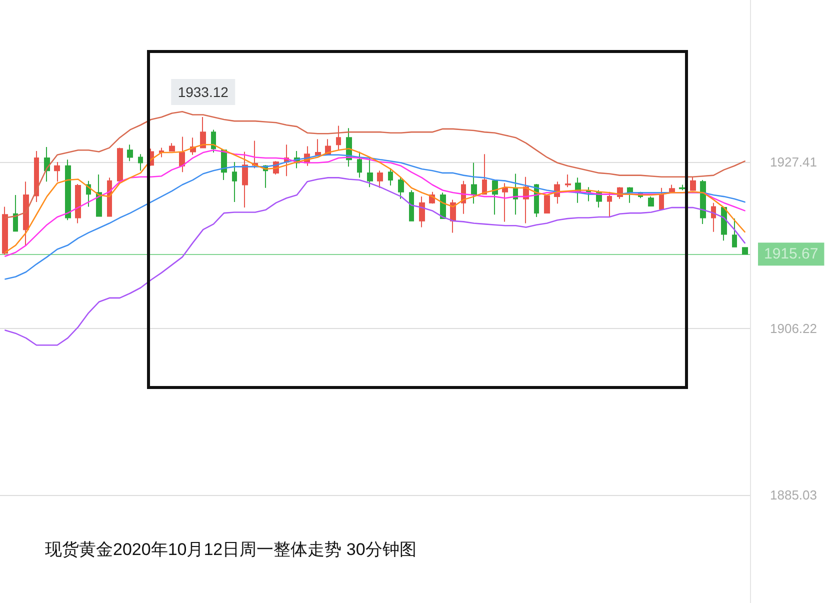 The image size is (826, 603). Describe the element at coordinates (791, 254) in the screenshot. I see `ref-line-label: 1915.67` at that location.